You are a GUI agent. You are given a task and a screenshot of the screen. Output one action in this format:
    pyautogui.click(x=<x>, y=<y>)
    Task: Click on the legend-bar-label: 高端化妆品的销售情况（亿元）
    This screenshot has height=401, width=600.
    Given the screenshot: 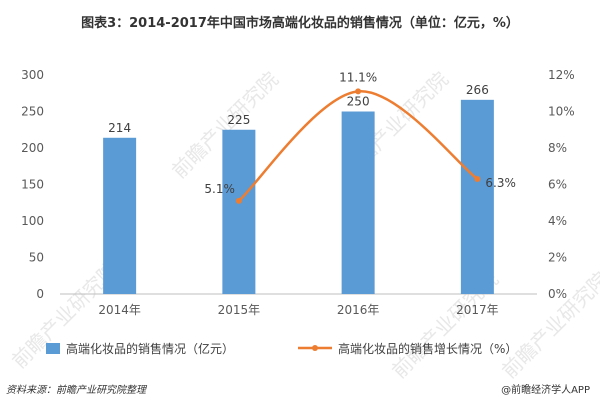 What is the action you would take?
    pyautogui.click(x=150, y=348)
    